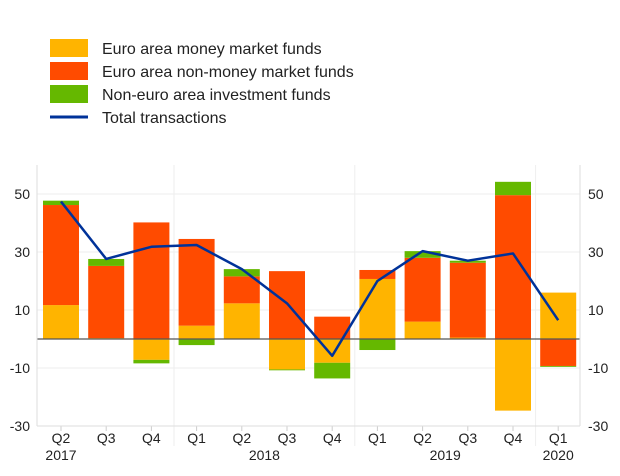  What do you see at coordinates (216, 95) in the screenshot?
I see `legend-label: Non-euro area investment funds` at bounding box center [216, 95].